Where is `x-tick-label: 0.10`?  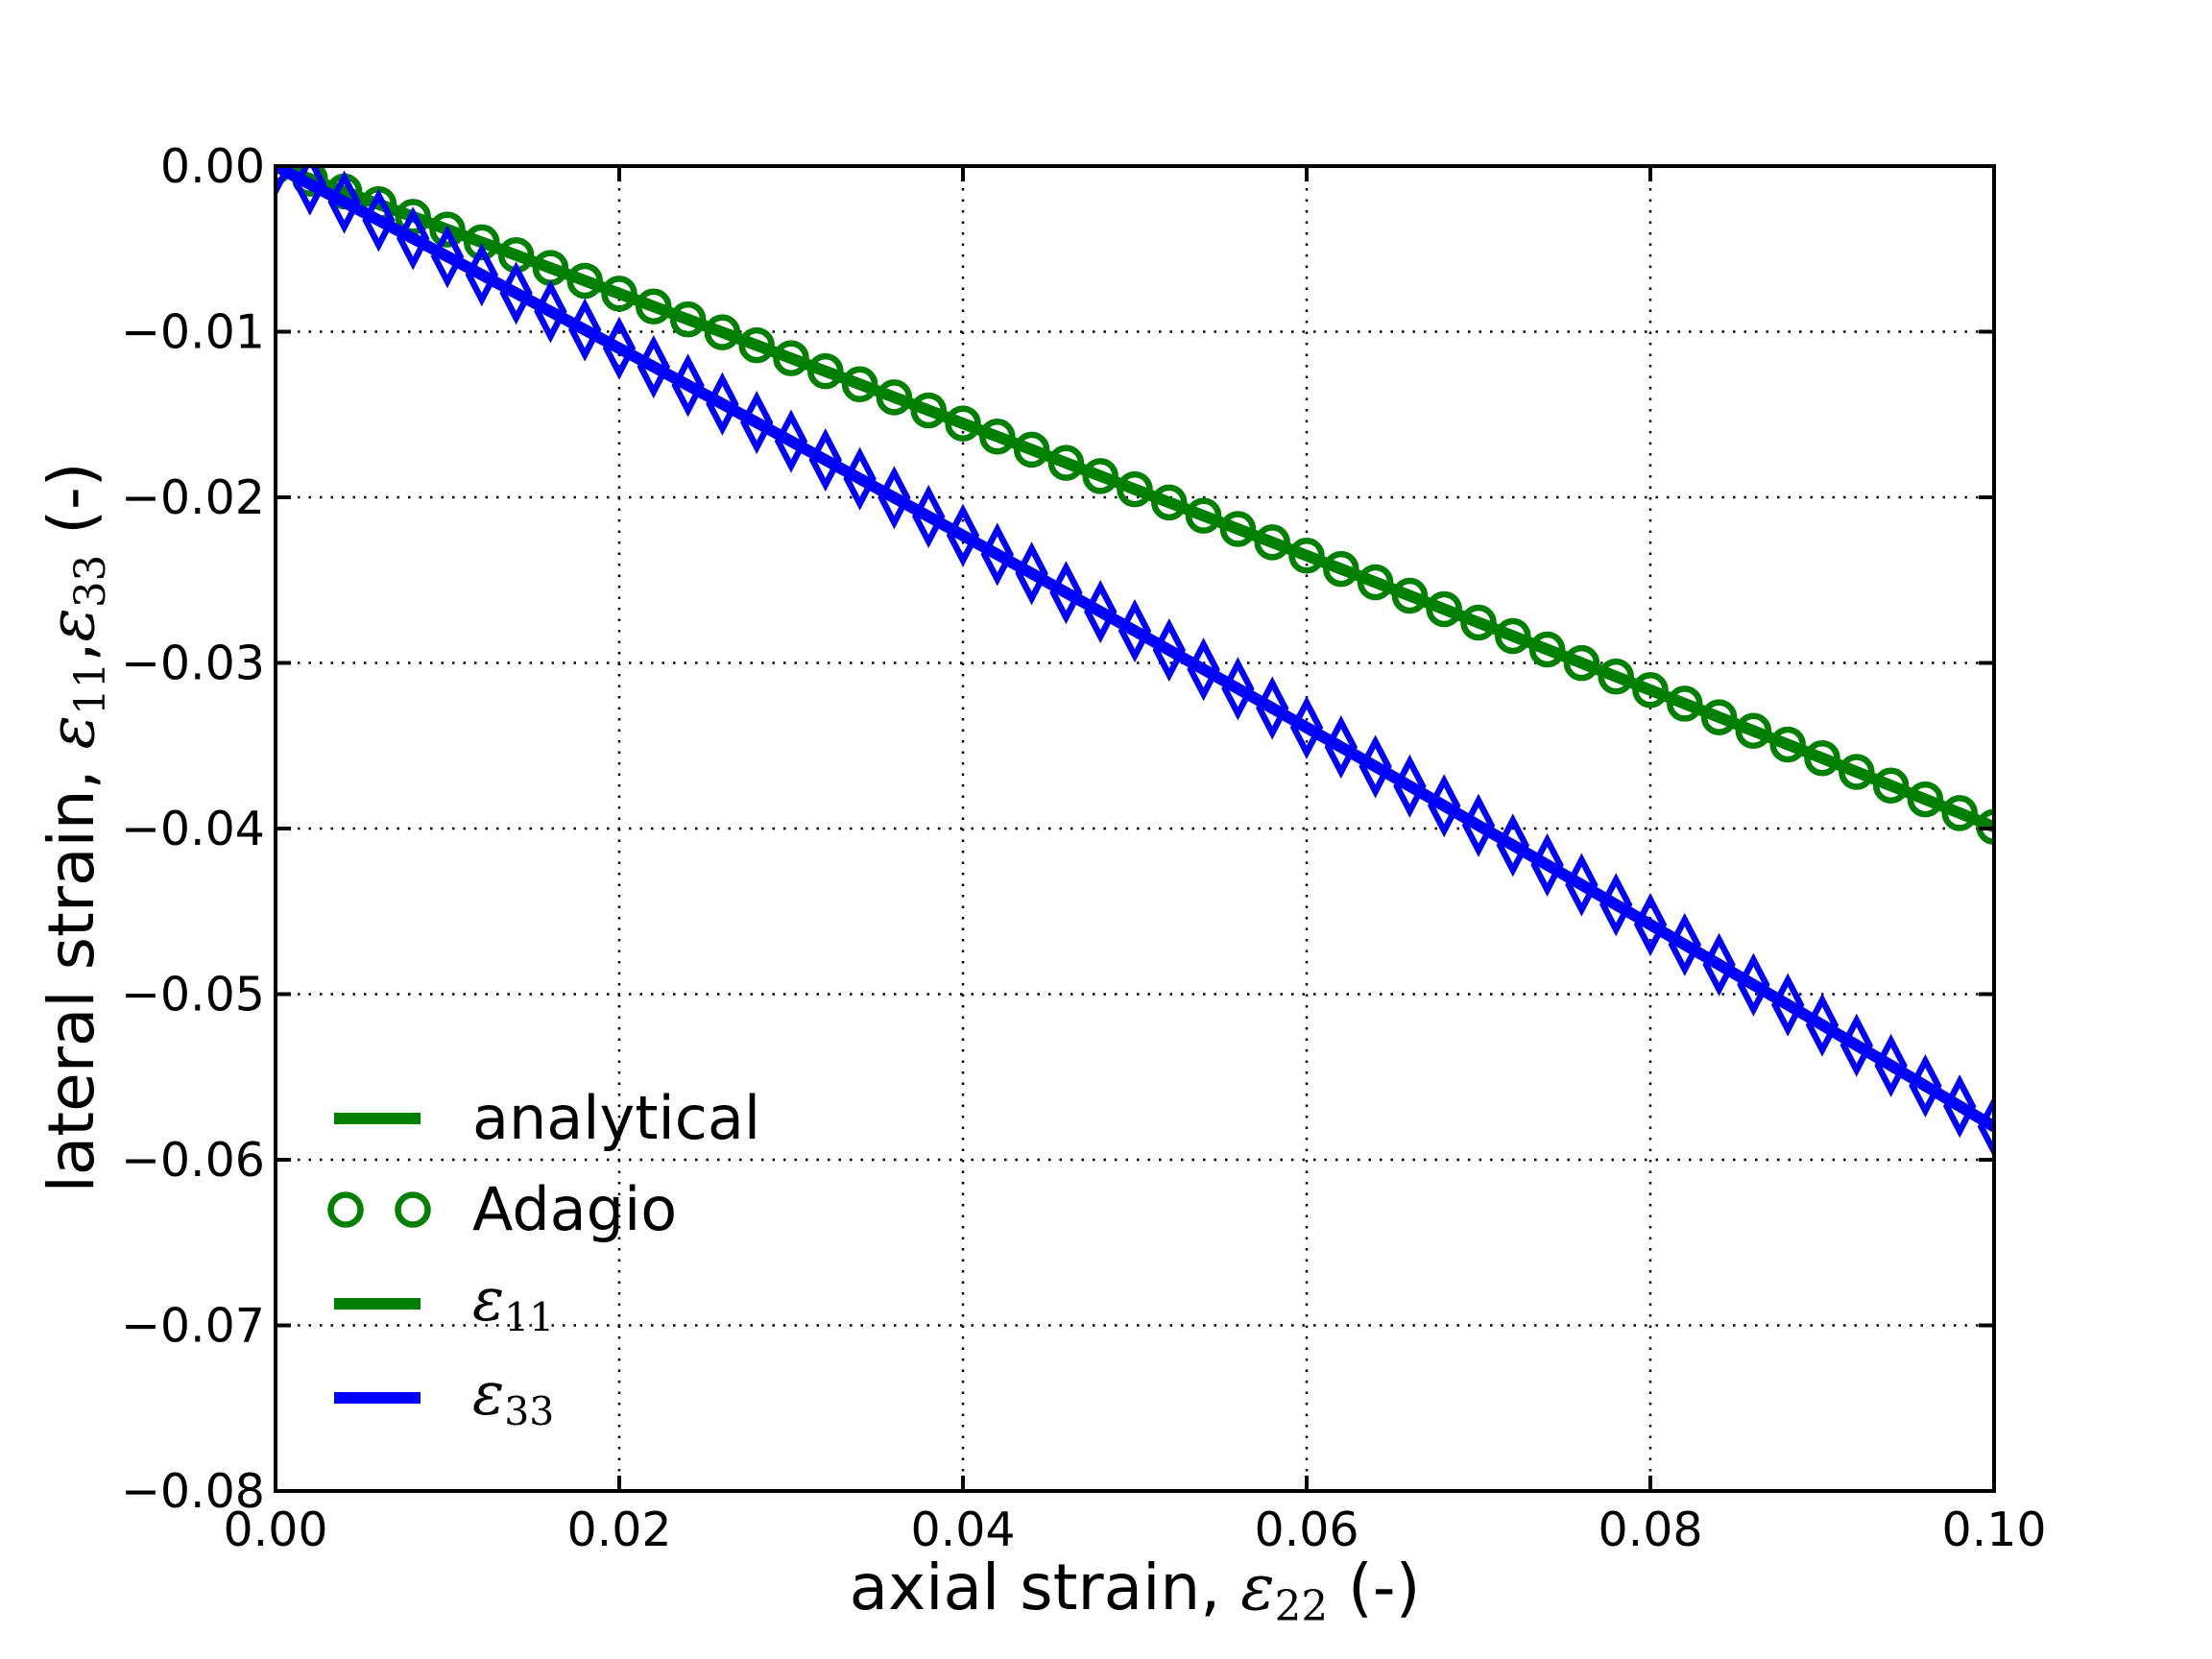
x-tick-label: 0.10 is located at coordinates (1993, 1530).